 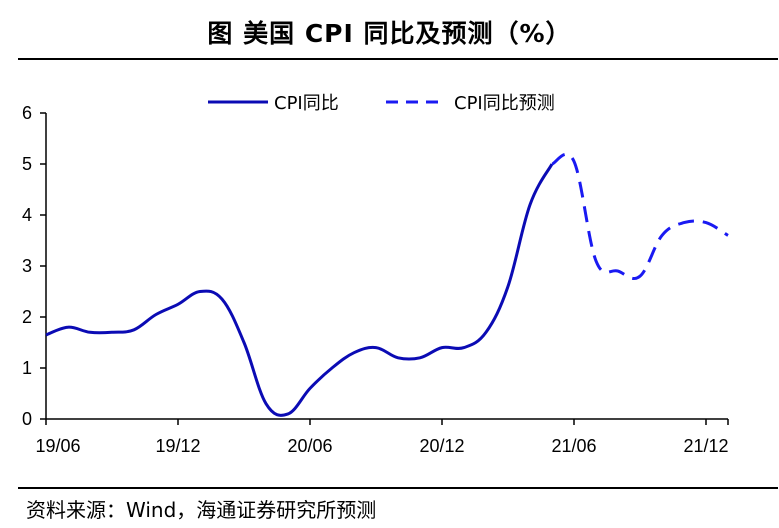 What do you see at coordinates (27, 368) in the screenshot?
I see `y-tick-label: 1` at bounding box center [27, 368].